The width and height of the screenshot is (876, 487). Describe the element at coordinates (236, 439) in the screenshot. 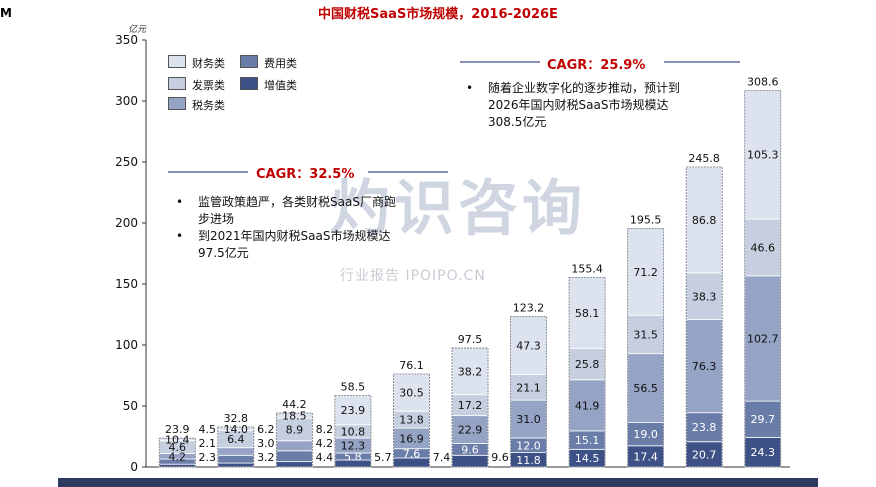

I see `bar-value-label: 6.4` at that location.